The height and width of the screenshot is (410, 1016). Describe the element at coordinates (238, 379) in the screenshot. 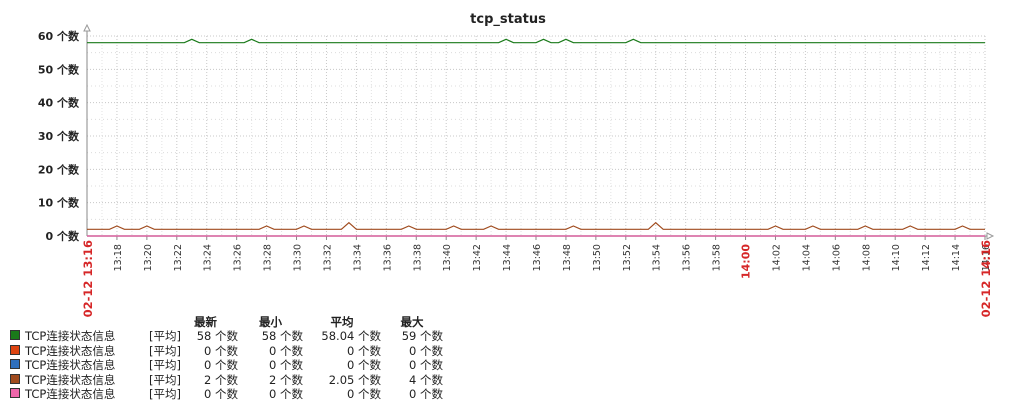

I see `legend-row: TCP连接状态信息 [平均] 2 个数 2 个数 2.05 个数 4 个数` at that location.